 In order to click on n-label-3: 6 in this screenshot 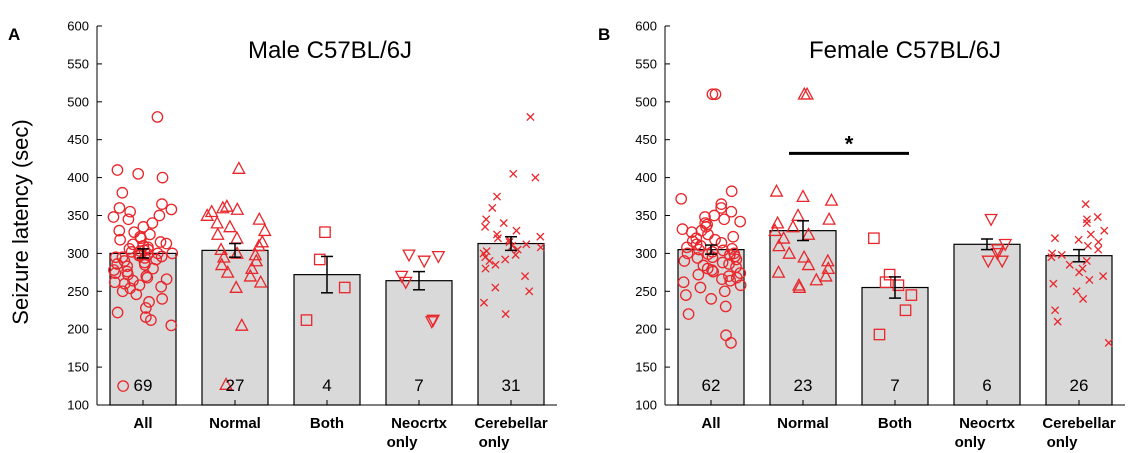, I will do `click(986, 385)`.